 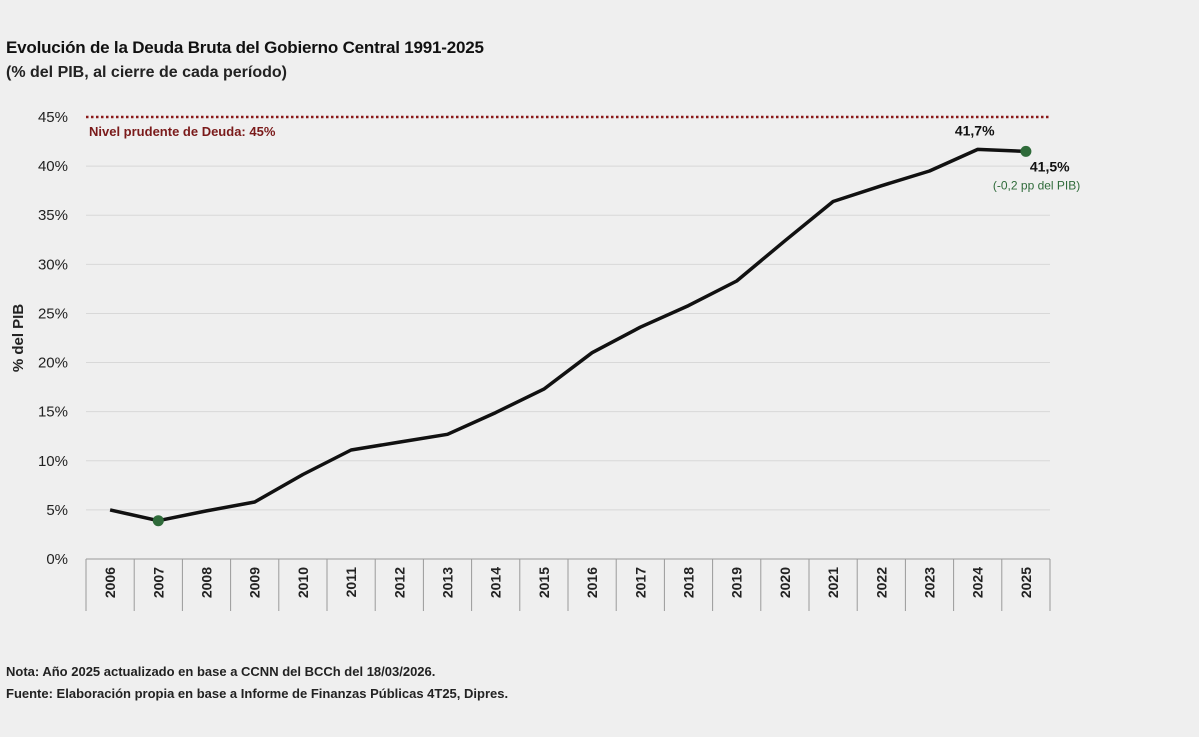 I want to click on x-tick-label-2008: 2008, so click(x=207, y=582).